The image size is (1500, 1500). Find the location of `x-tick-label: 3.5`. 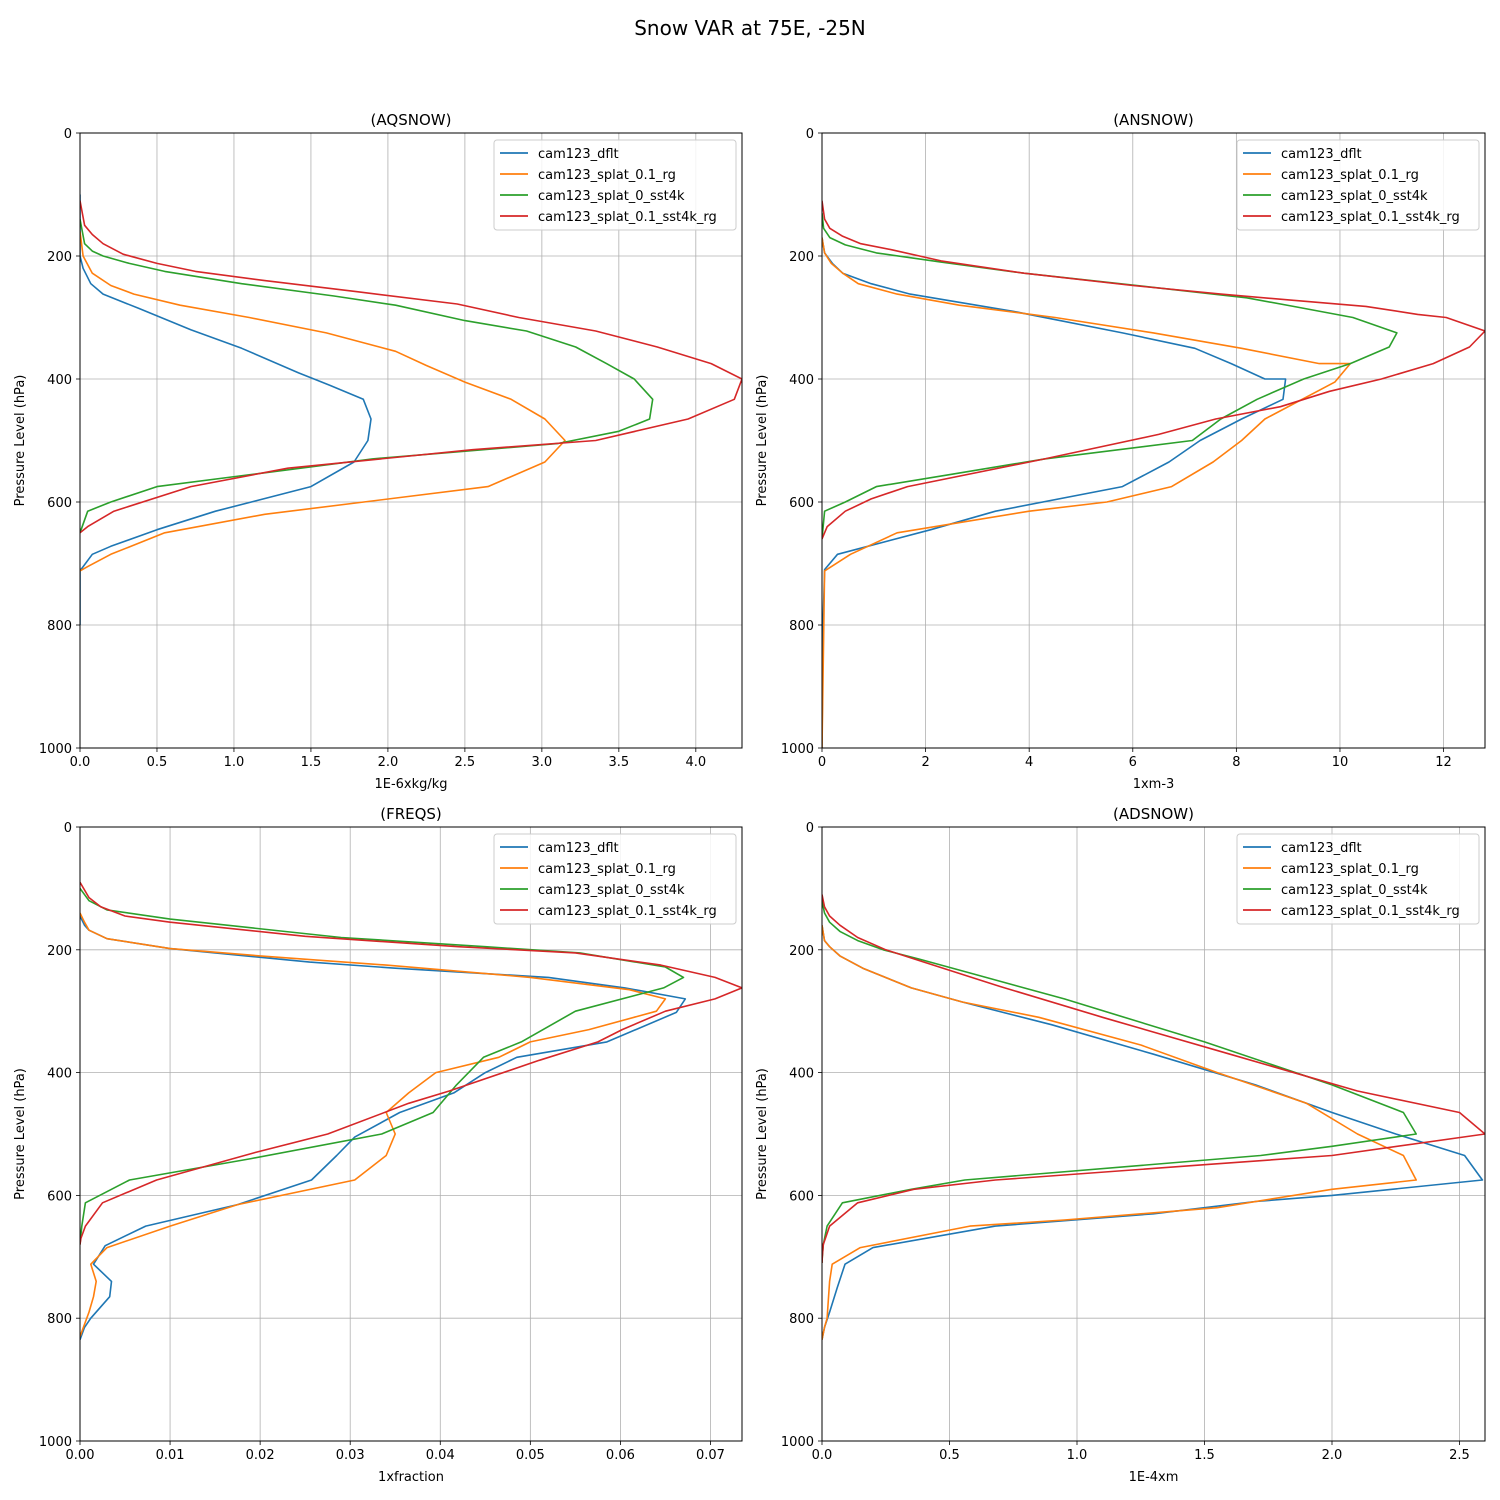

x-tick-label: 3.5 is located at coordinates (618, 762).